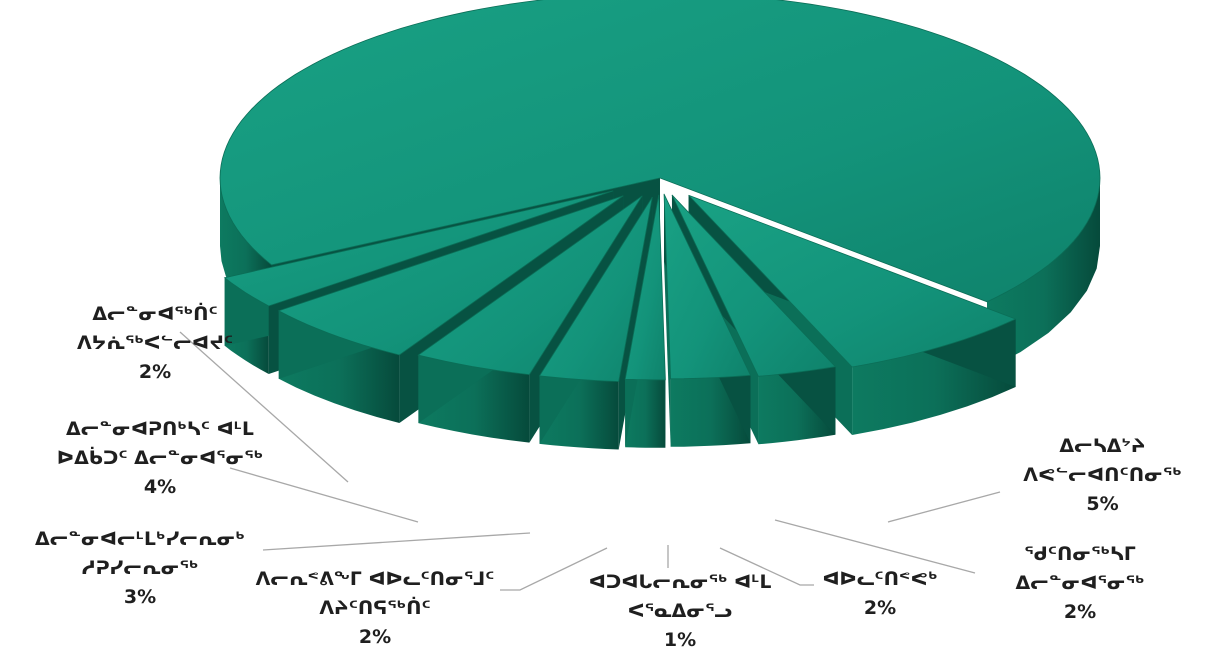  What do you see at coordinates (645, 413) in the screenshot?
I see `slice-side` at bounding box center [645, 413].